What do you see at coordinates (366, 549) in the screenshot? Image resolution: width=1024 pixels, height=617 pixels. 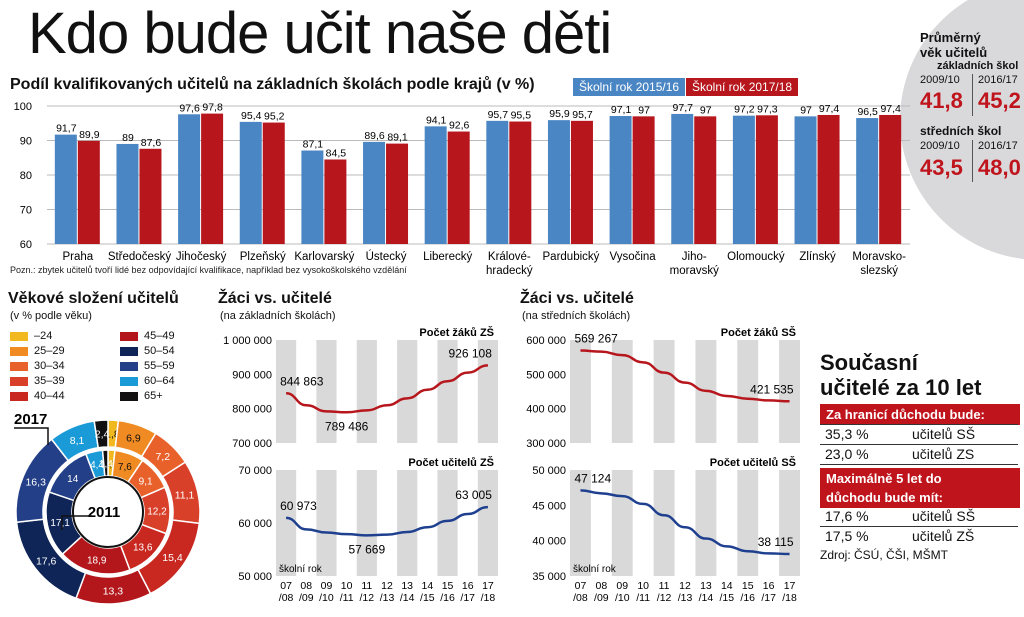 I see `line-data-label: 57 669` at bounding box center [366, 549].